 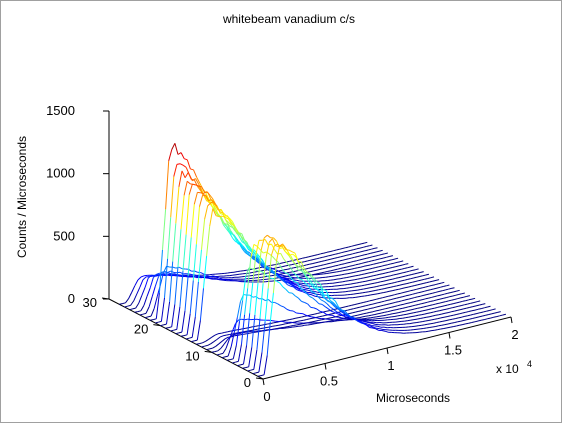 I want to click on x-tick-label: 2, so click(x=514, y=334).